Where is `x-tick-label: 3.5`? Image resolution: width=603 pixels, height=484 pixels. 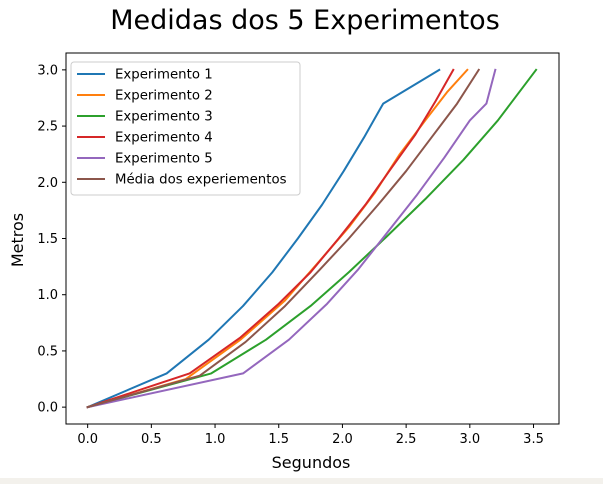 x-tick-label: 3.5 is located at coordinates (533, 439).